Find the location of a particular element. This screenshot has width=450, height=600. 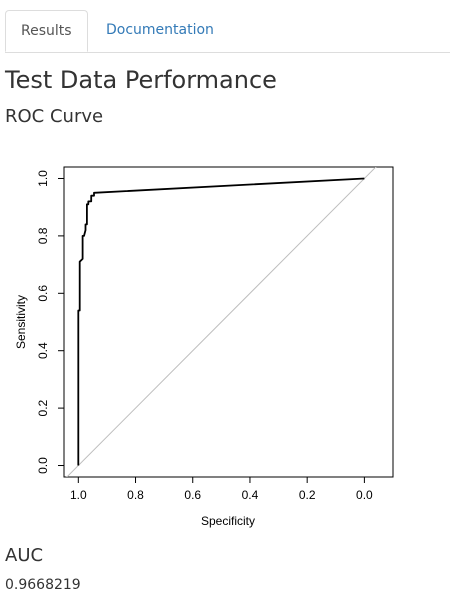

y-tick-label: 0.6 is located at coordinates (43, 293).